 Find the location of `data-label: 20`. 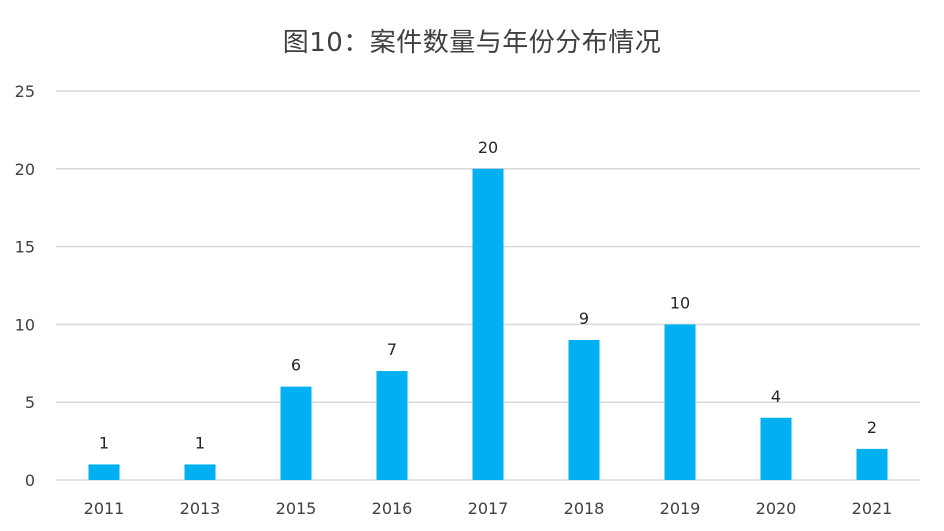

data-label: 20 is located at coordinates (488, 147).